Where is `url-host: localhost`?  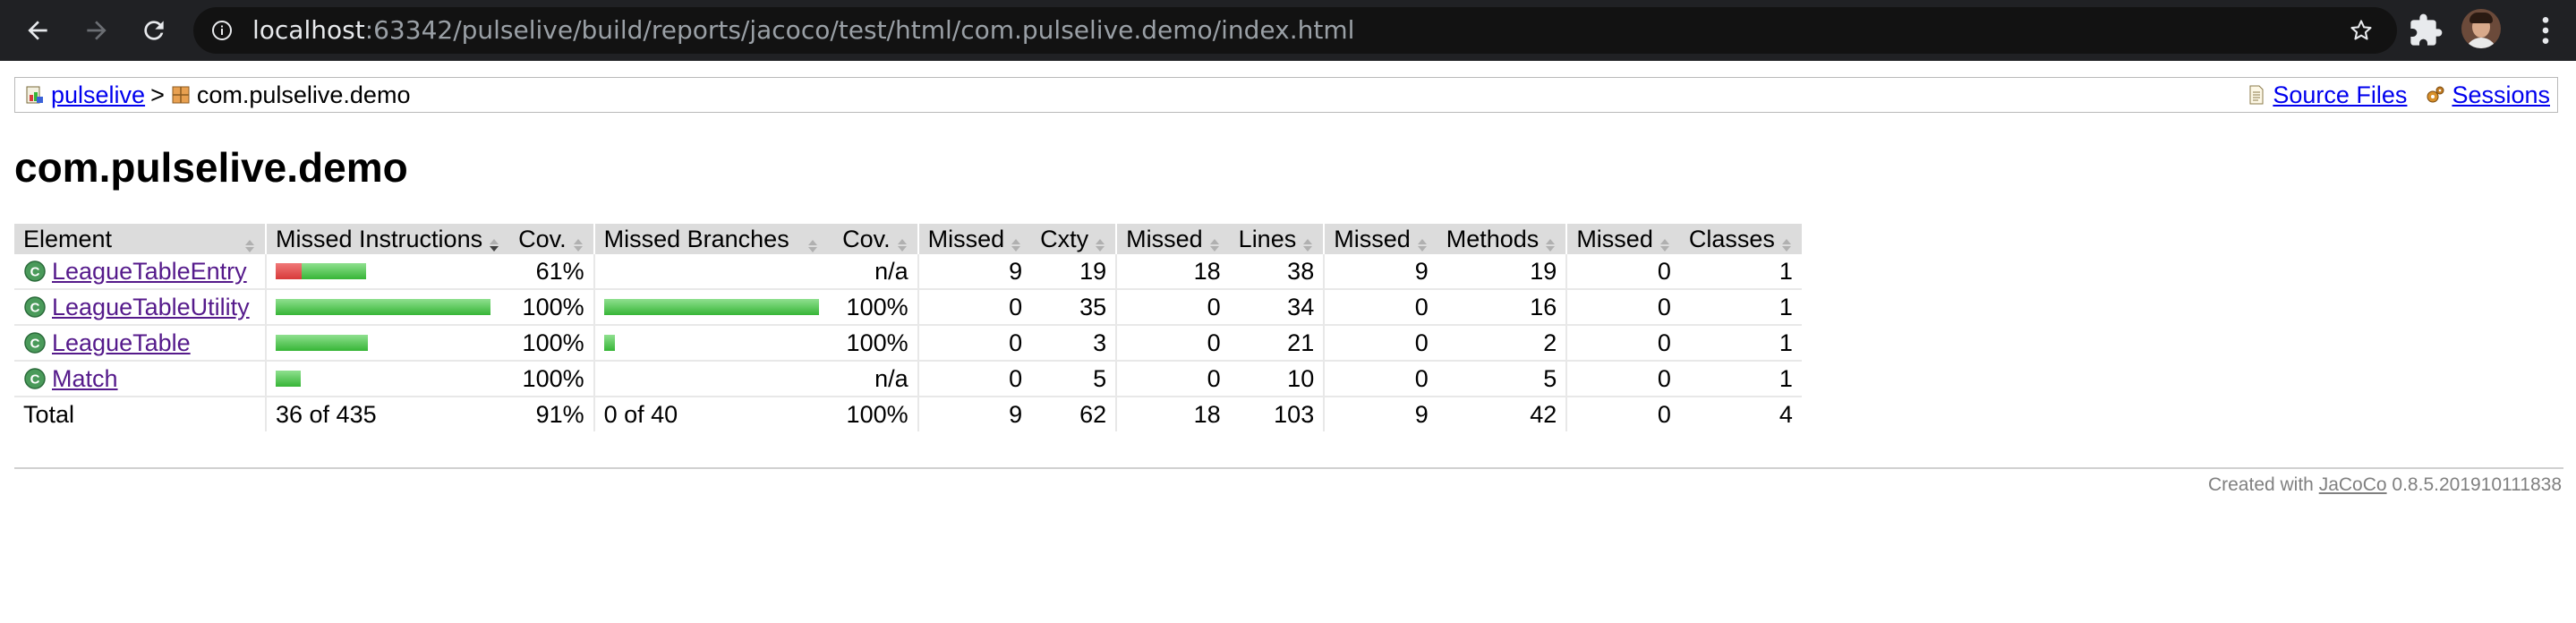
url-host: localhost is located at coordinates (308, 30).